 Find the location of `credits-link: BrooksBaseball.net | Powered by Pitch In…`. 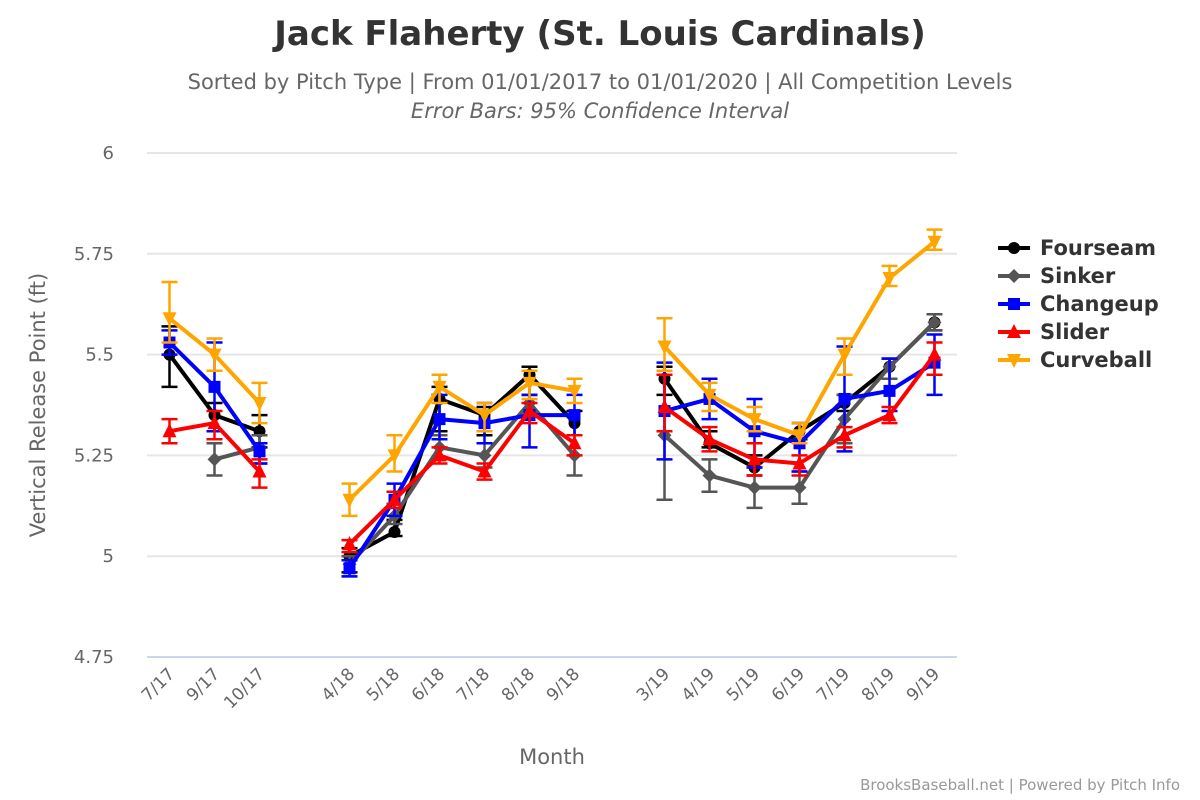

credits-link: BrooksBaseball.net | Powered by Pitch In… is located at coordinates (1020, 785).